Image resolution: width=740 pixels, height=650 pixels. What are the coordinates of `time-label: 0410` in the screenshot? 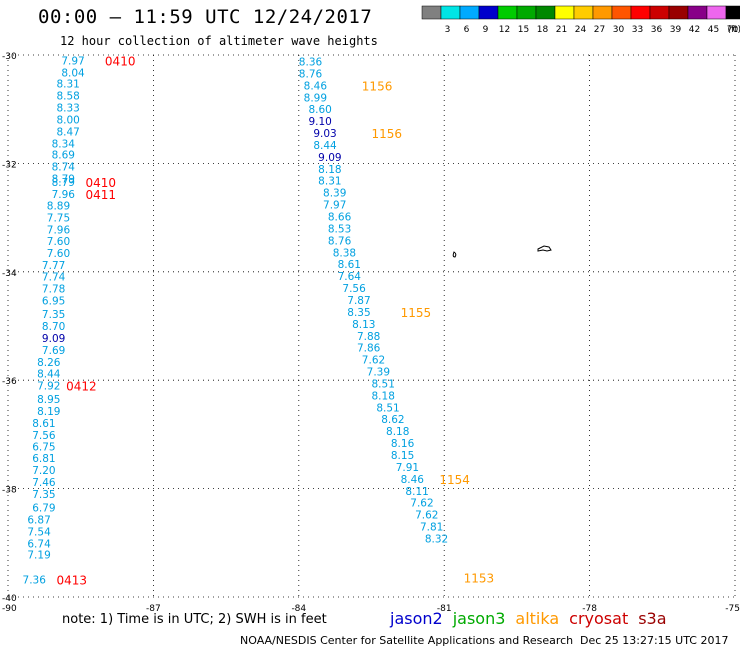 It's located at (101, 183).